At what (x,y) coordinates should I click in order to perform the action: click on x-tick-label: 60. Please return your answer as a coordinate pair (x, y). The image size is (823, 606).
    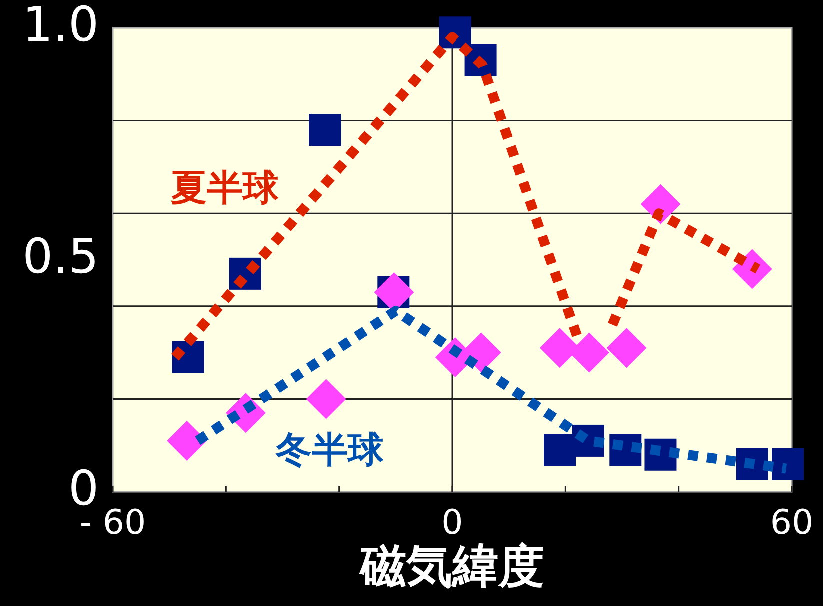
    Looking at the image, I should click on (792, 523).